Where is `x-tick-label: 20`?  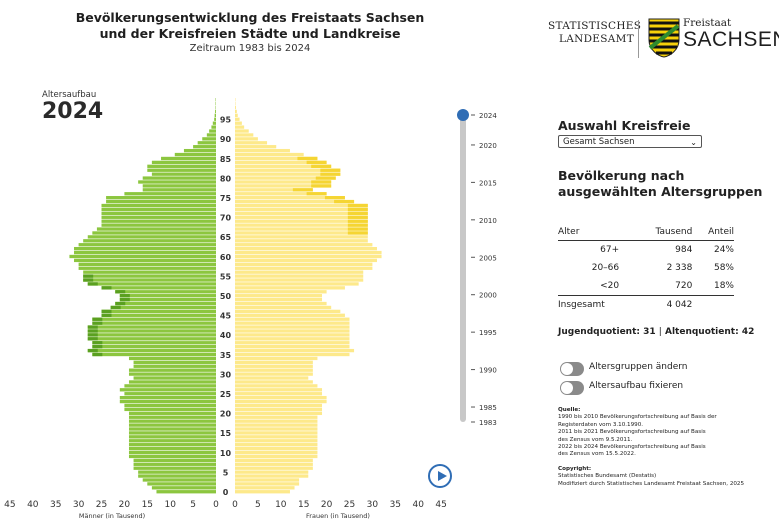
x-tick-label: 20 is located at coordinates (125, 505).